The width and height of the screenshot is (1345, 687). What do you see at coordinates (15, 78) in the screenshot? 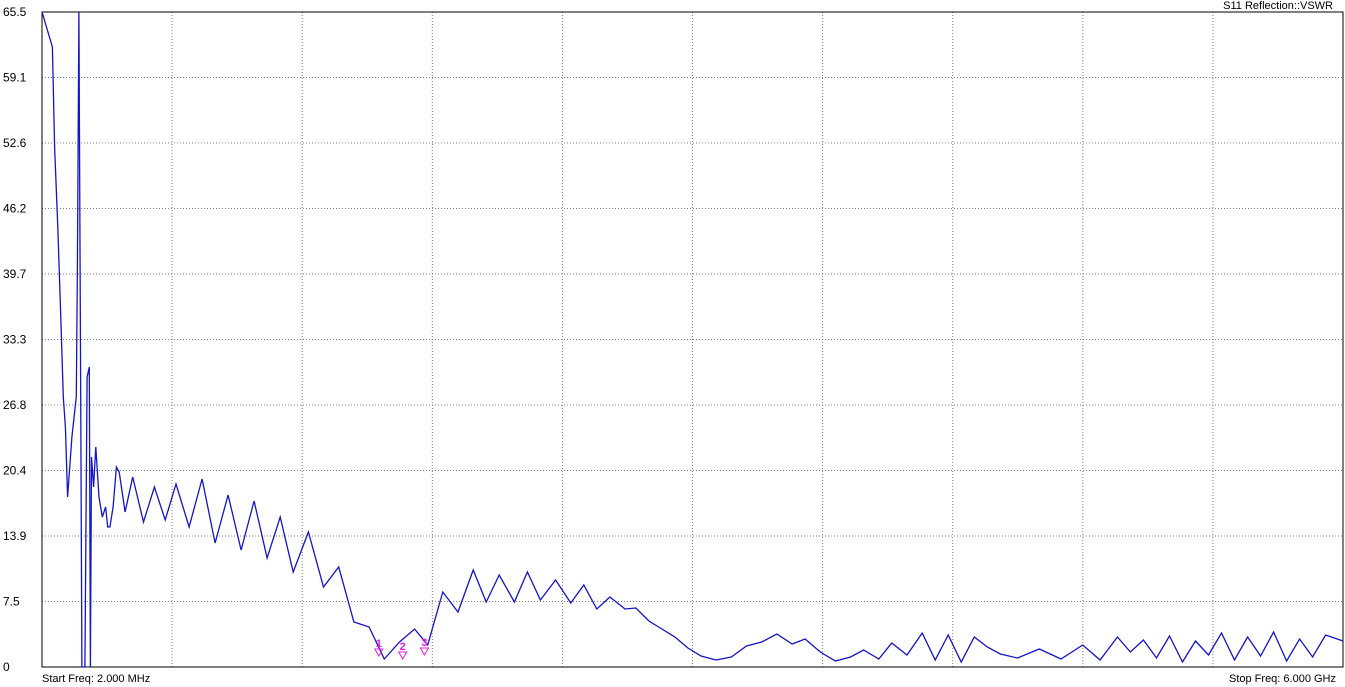
I see `y-tick-label: 59.1` at bounding box center [15, 78].